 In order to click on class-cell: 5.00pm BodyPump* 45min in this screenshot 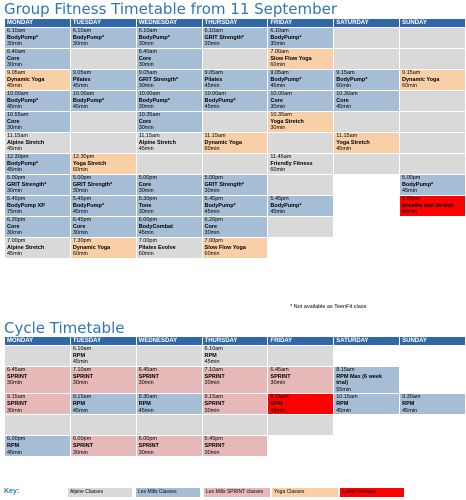, I will do `click(432, 185)`.